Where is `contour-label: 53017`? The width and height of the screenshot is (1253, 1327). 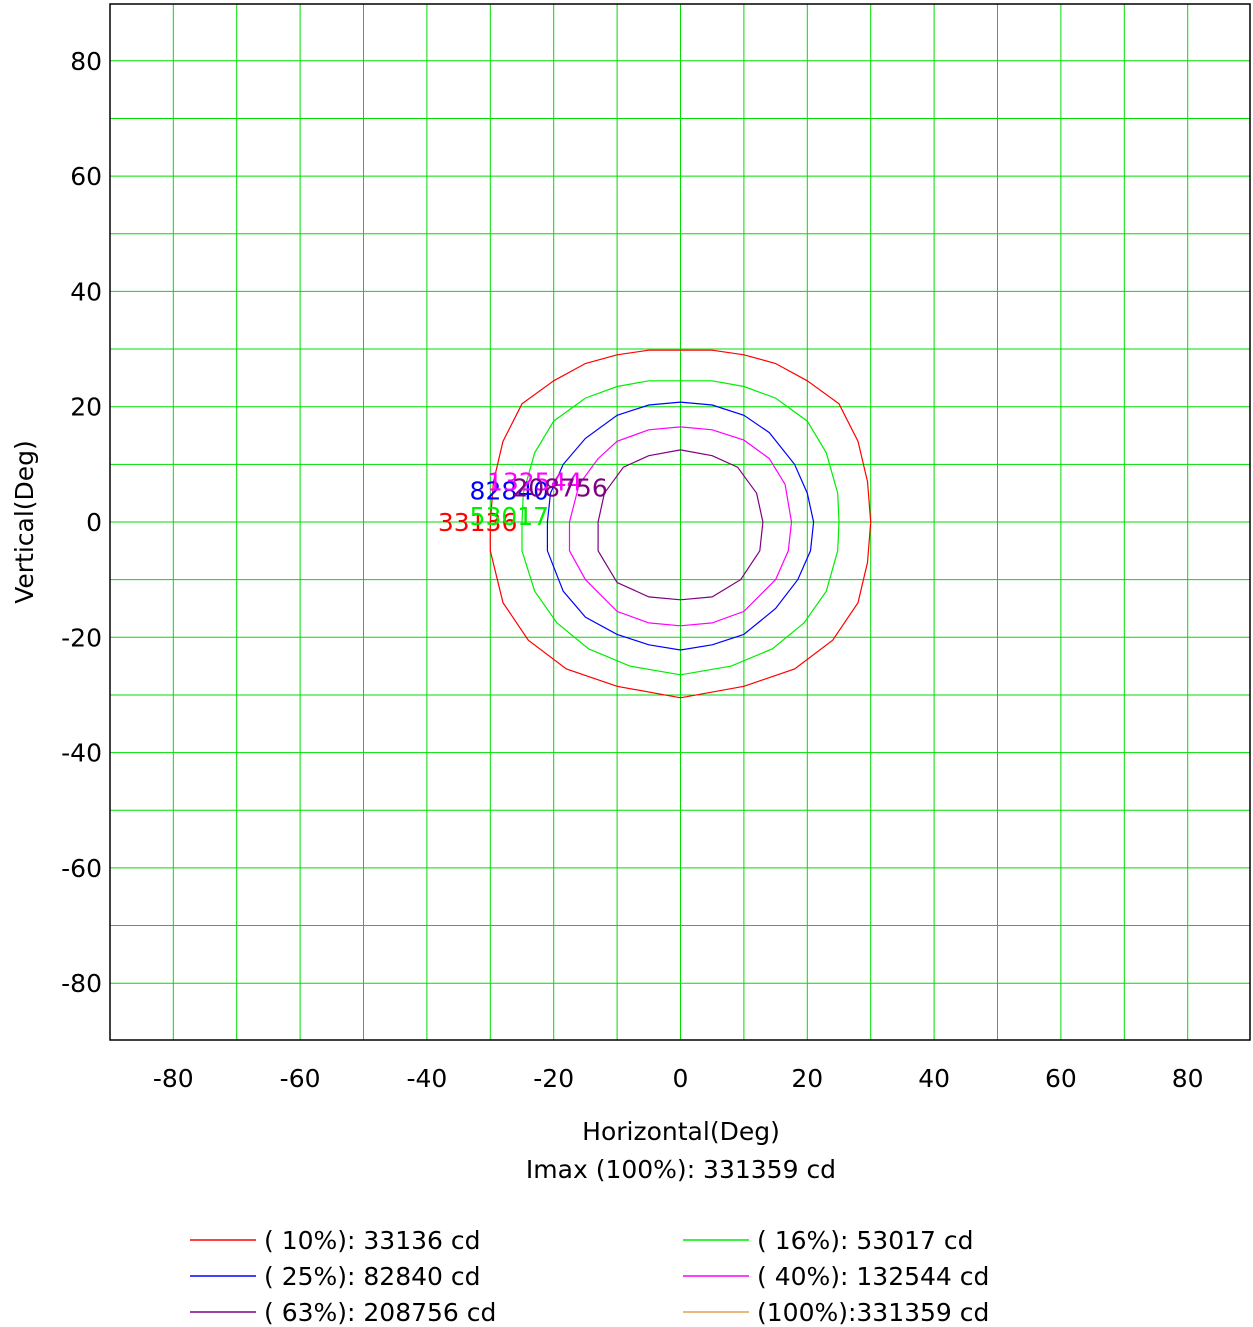 contour-label: 53017 is located at coordinates (510, 516).